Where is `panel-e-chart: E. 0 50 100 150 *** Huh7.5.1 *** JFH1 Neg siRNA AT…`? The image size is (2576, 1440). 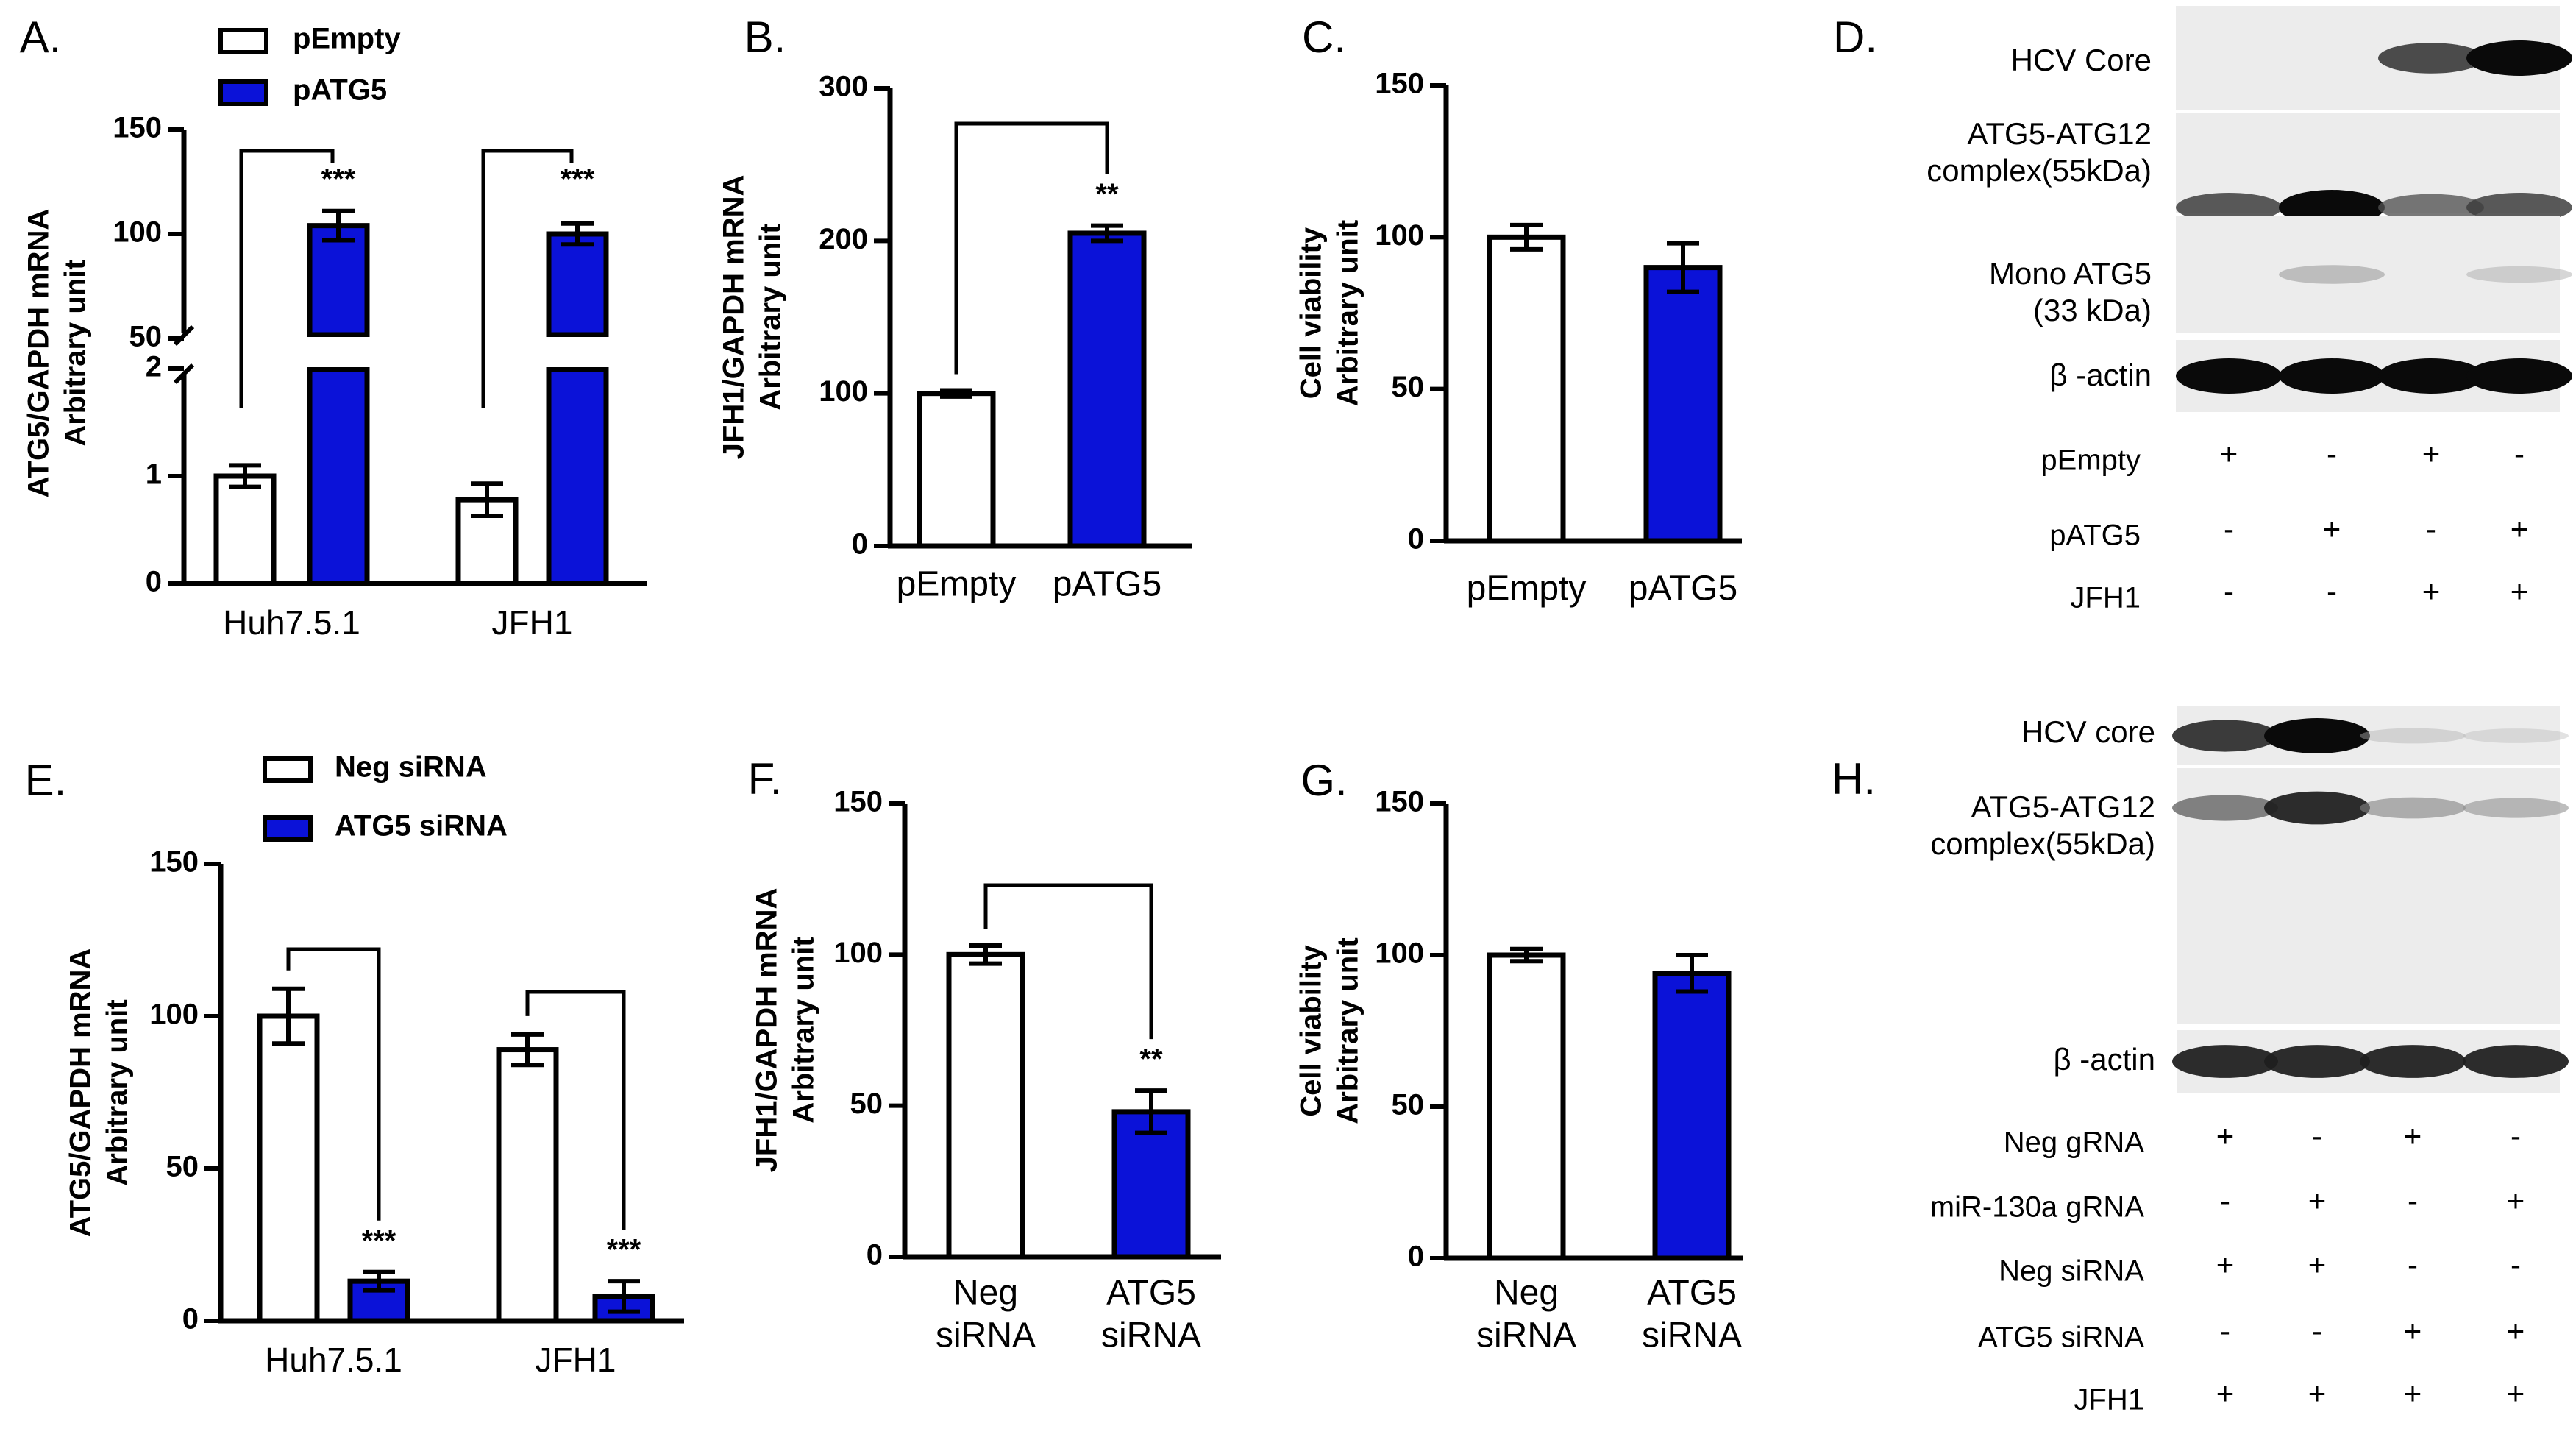 panel-e-chart: E. 0 50 100 150 *** Huh7.5.1 *** JFH1 Neg siRNA AT… is located at coordinates (354, 1065).